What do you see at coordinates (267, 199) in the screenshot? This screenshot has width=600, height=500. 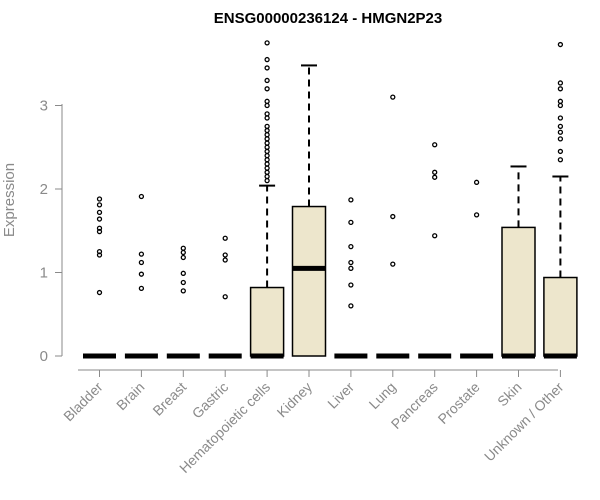 I see `box-hematopoietic-cells` at bounding box center [267, 199].